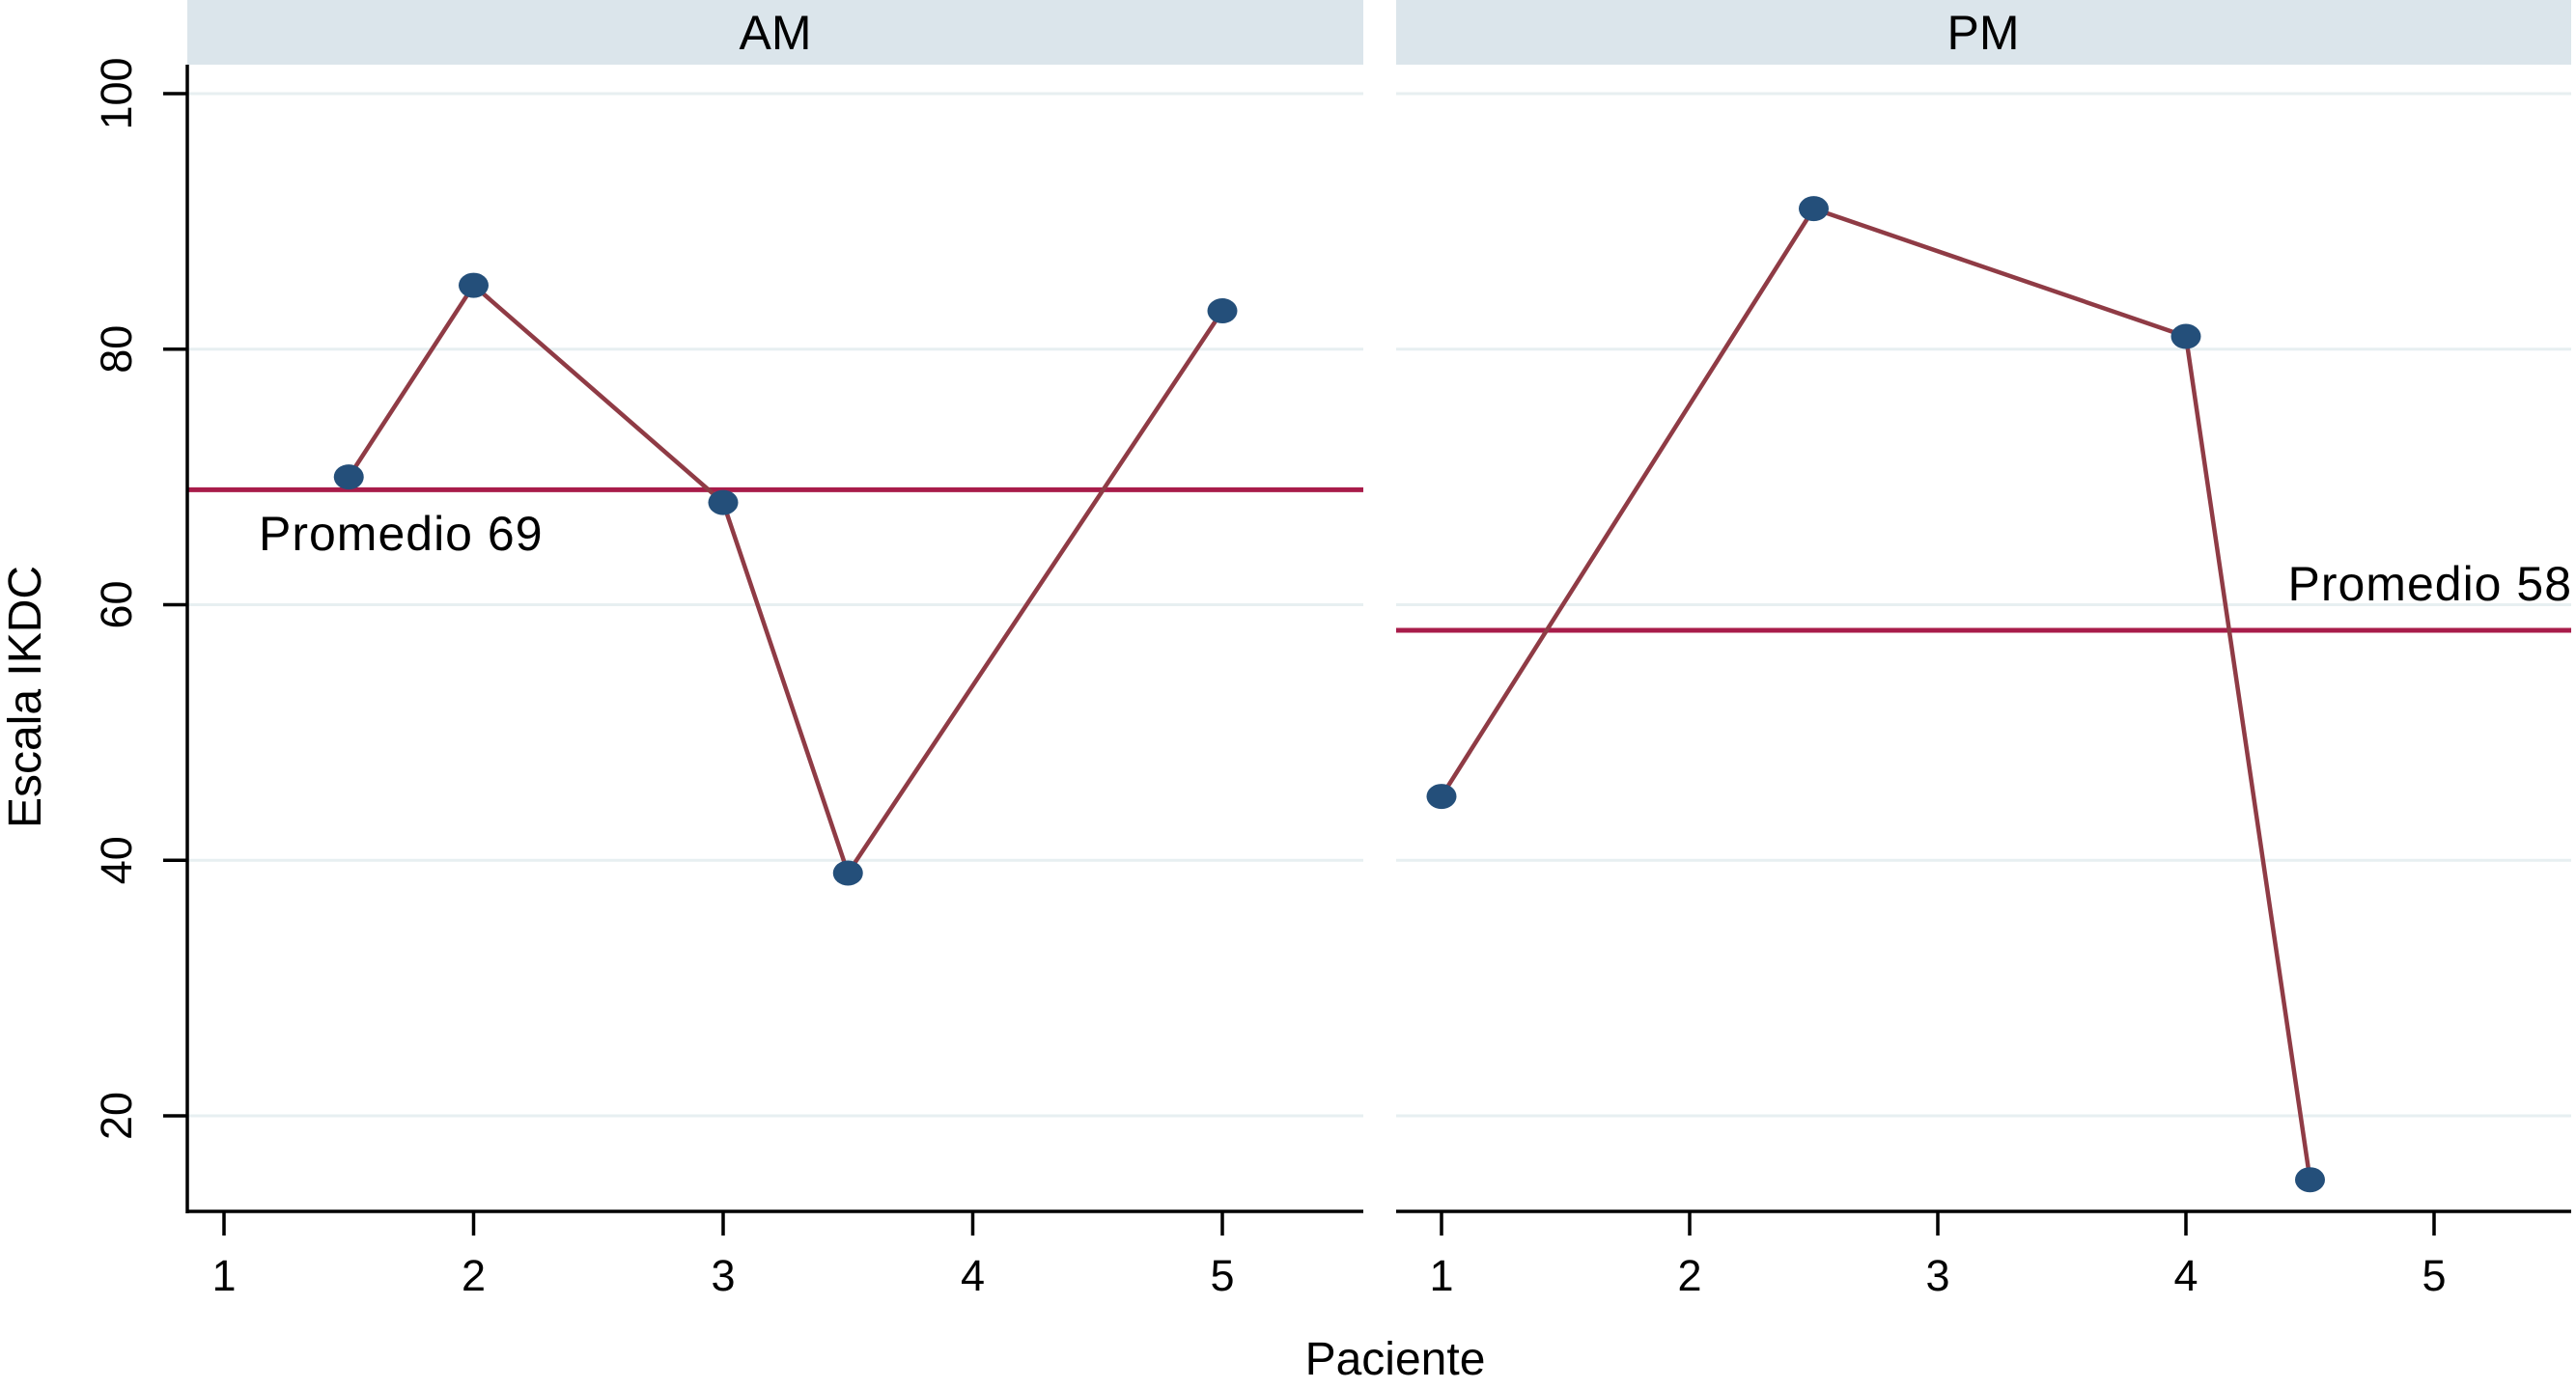 The width and height of the screenshot is (2576, 1389). I want to click on y-axis-title: Escala IKDC, so click(26, 697).